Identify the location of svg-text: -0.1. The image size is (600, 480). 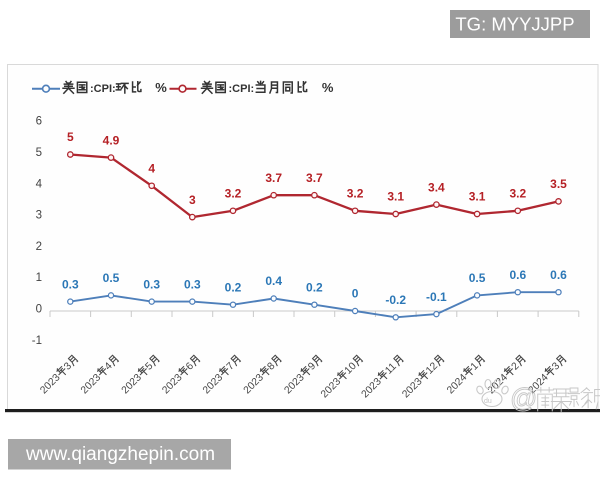
(436, 297).